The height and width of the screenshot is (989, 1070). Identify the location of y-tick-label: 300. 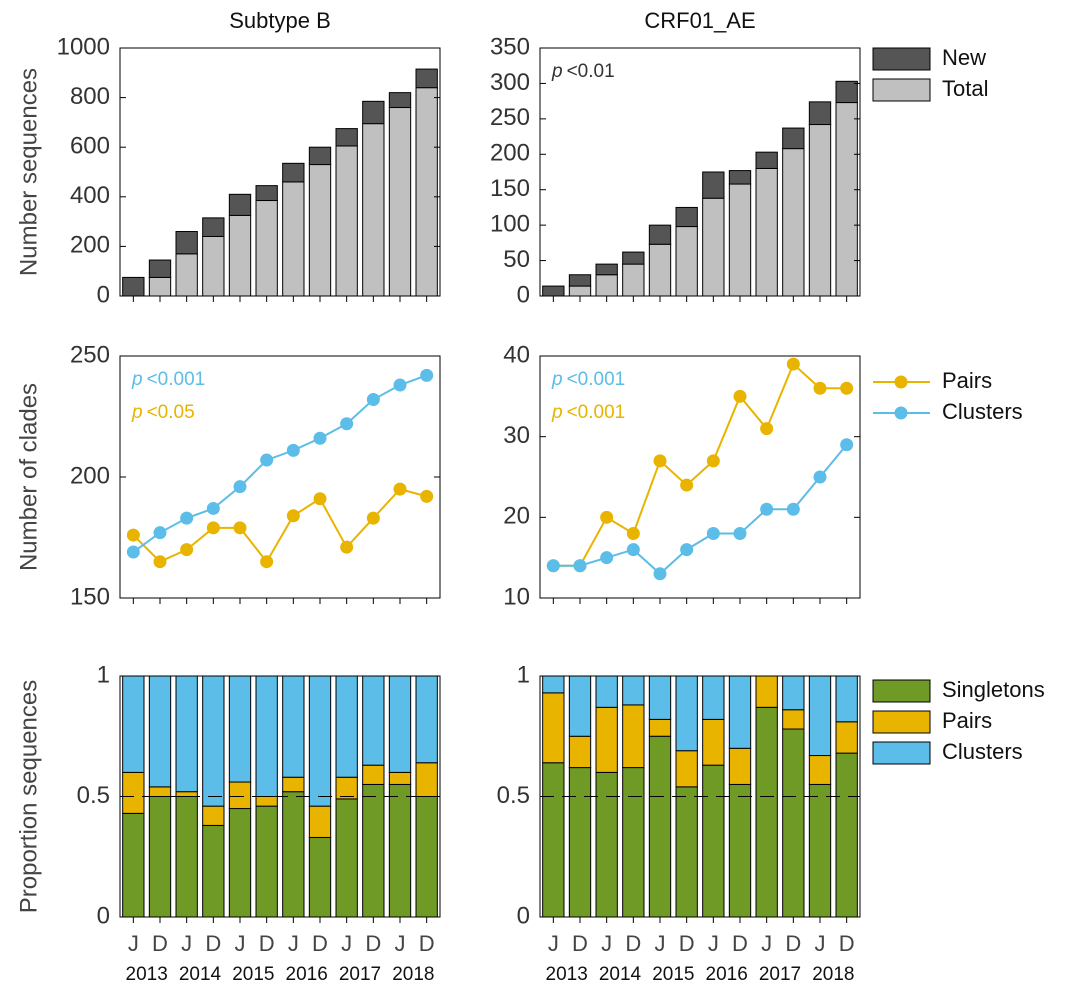
(510, 82).